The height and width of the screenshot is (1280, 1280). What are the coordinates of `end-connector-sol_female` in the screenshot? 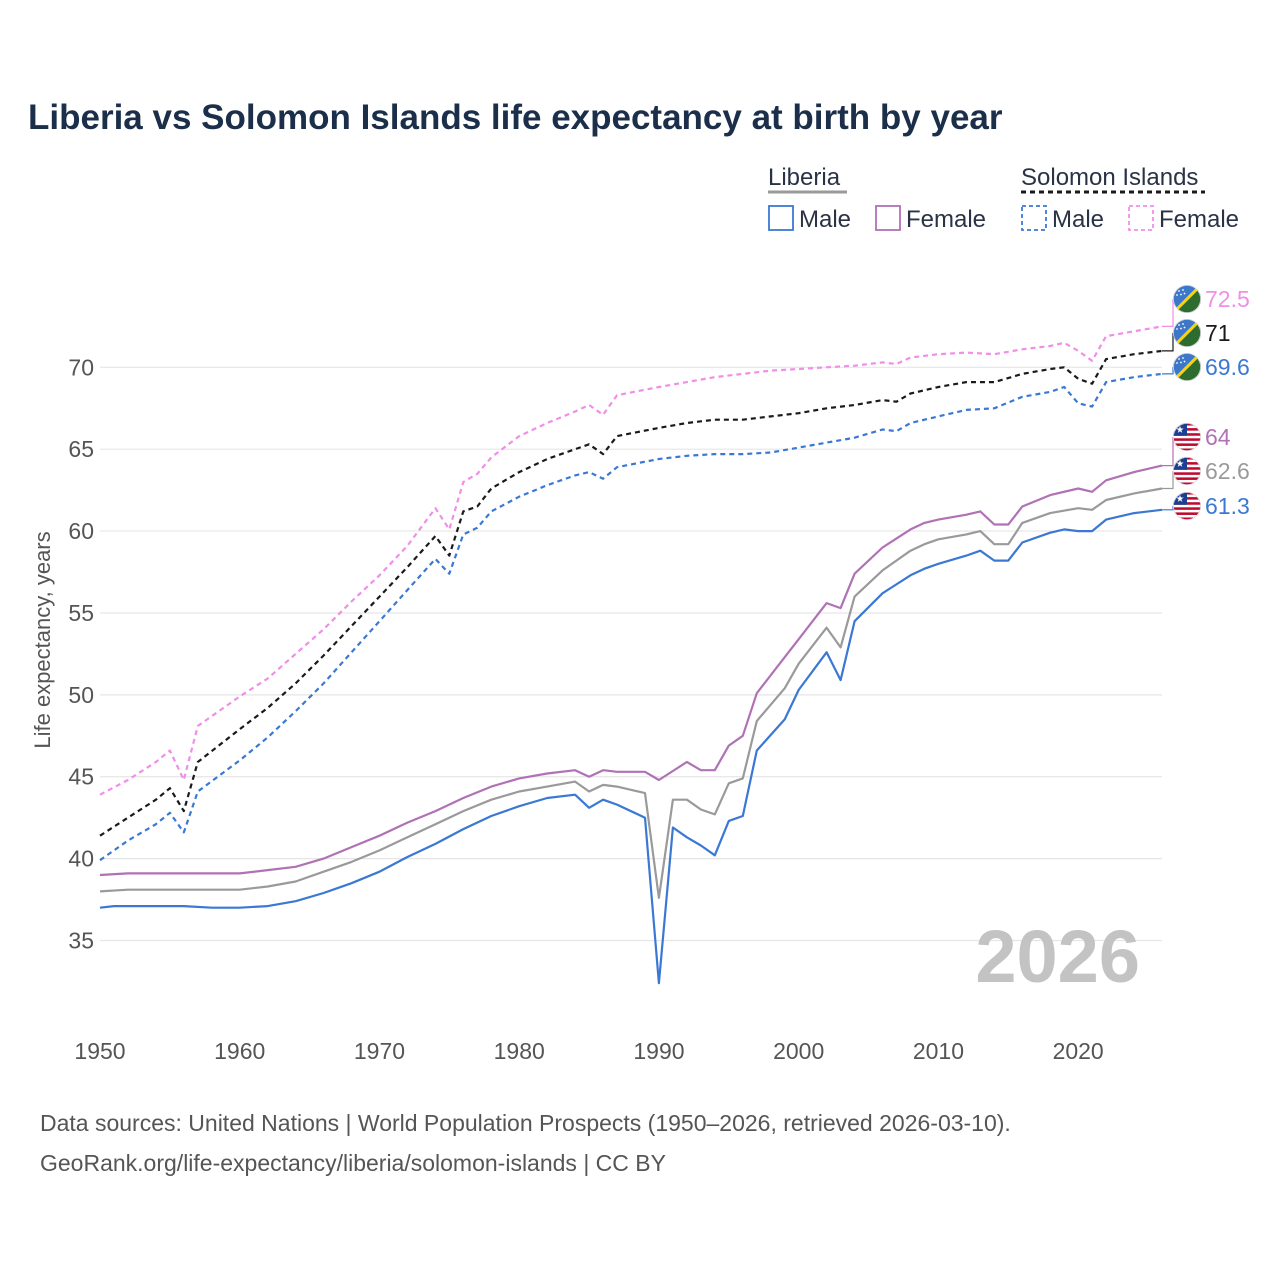 It's located at (1168, 313).